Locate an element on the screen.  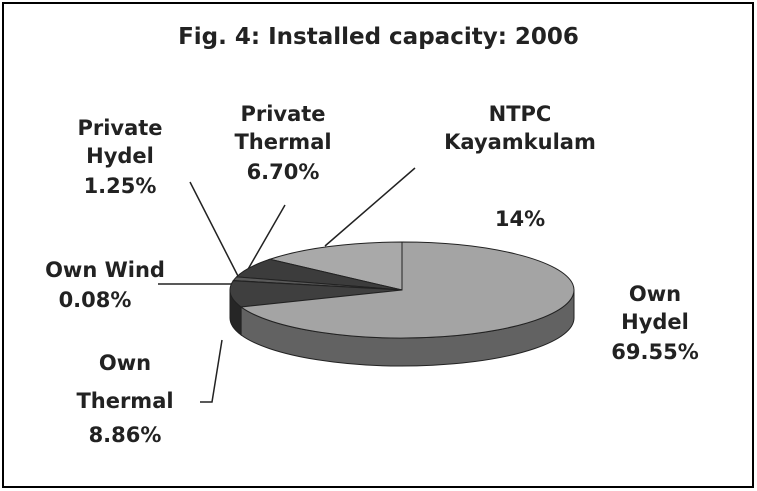
value-label: 8.86% is located at coordinates (125, 435).